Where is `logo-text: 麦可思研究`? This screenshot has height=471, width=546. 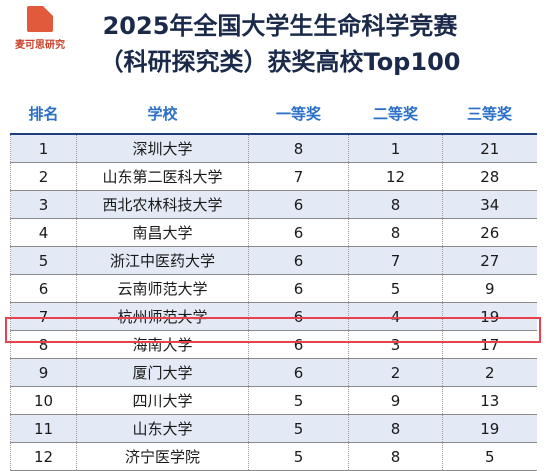
logo-text: 麦可思研究 is located at coordinates (40, 45).